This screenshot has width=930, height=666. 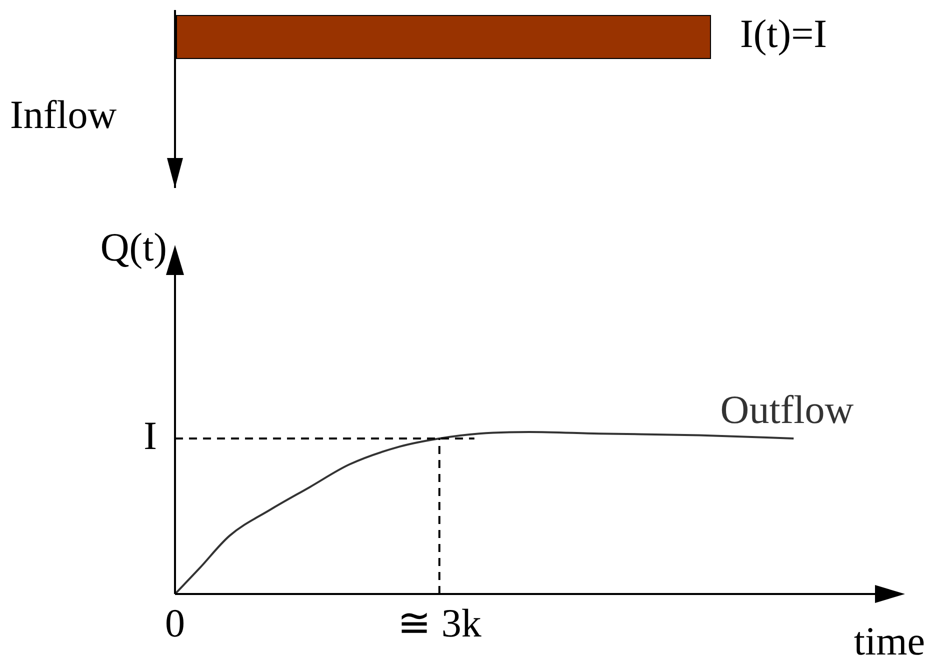 What do you see at coordinates (150, 435) in the screenshot?
I see `ref-line-label: I` at bounding box center [150, 435].